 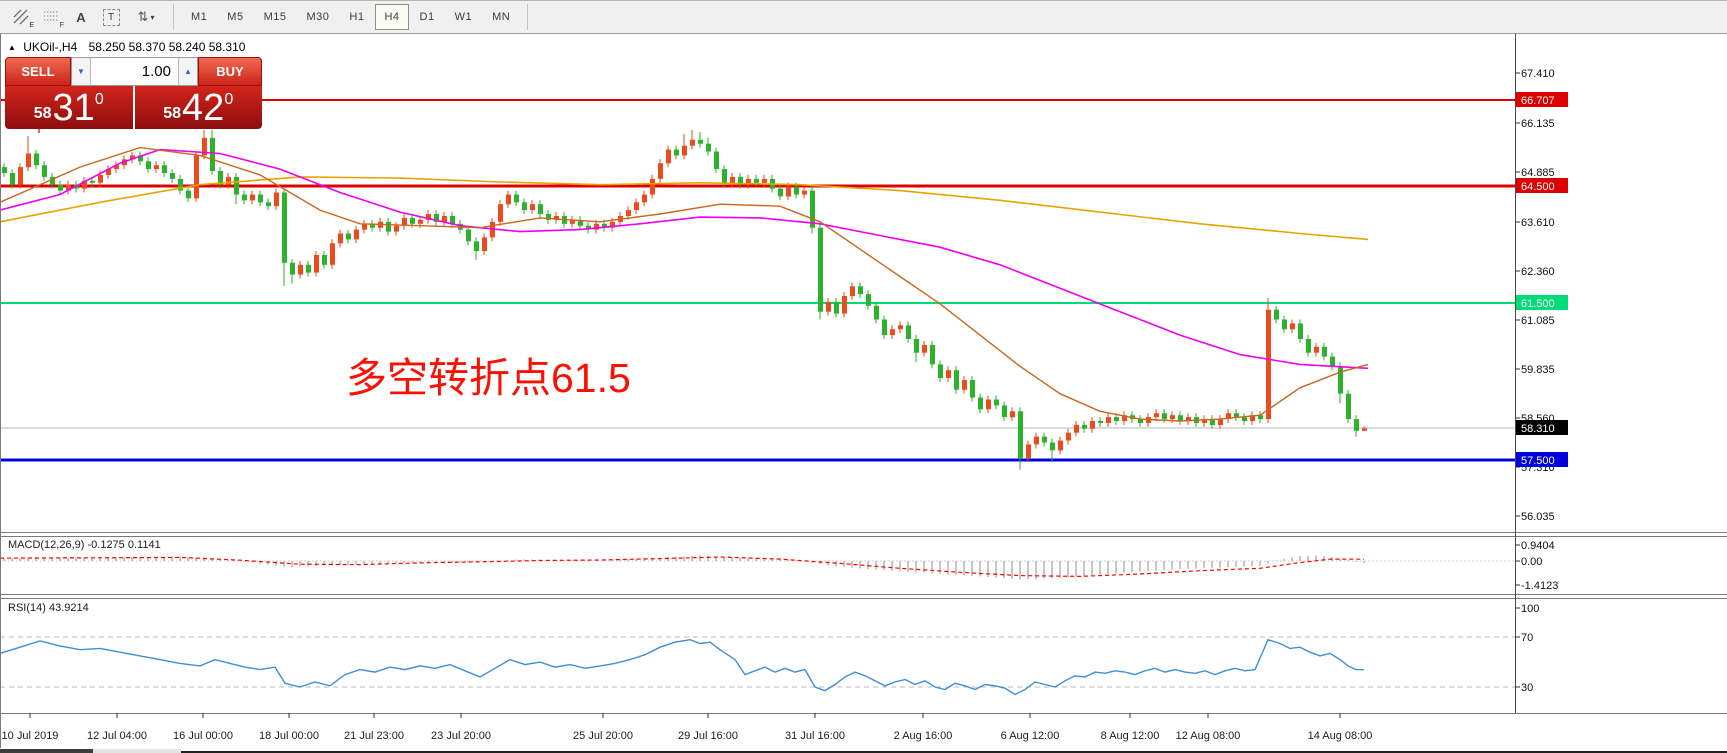 I want to click on time-label: 31 Jul 16:00, so click(x=815, y=736).